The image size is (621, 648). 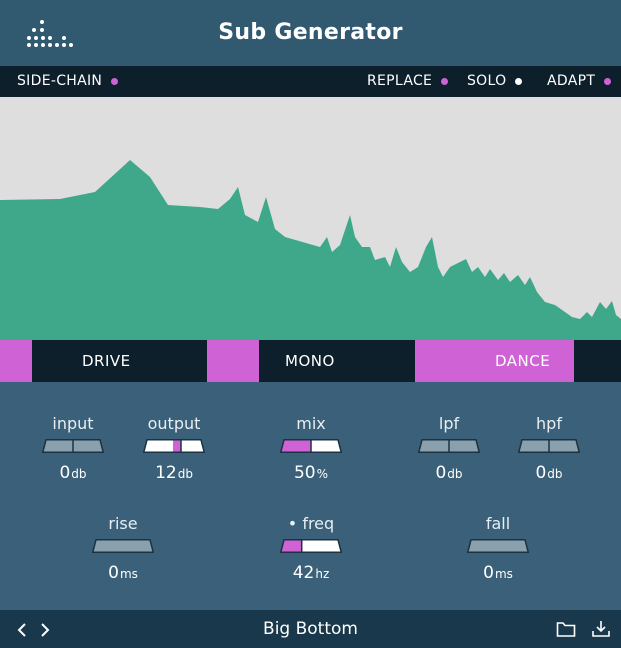 I want to click on lpf-fader, so click(x=449, y=446).